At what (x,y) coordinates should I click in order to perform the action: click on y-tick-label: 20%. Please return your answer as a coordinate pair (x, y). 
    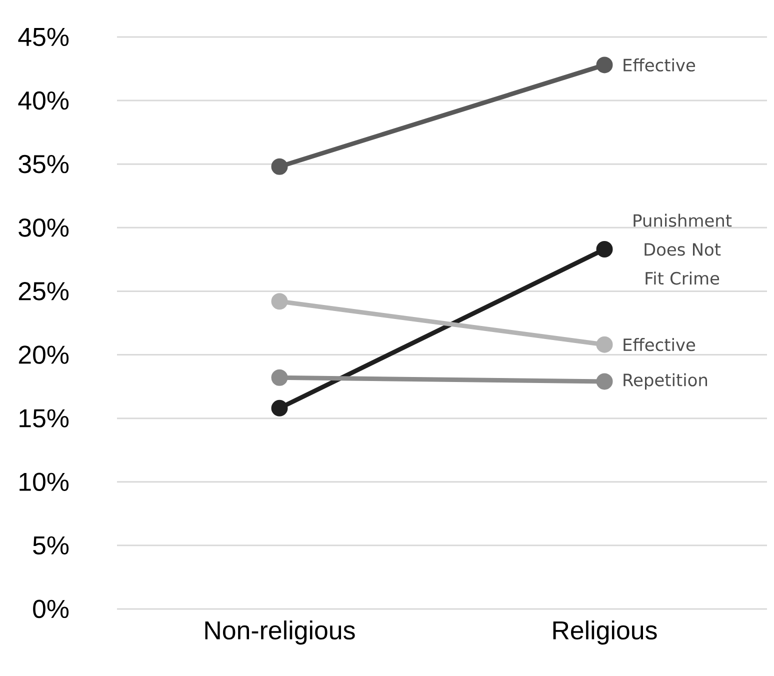
    Looking at the image, I should click on (43, 355).